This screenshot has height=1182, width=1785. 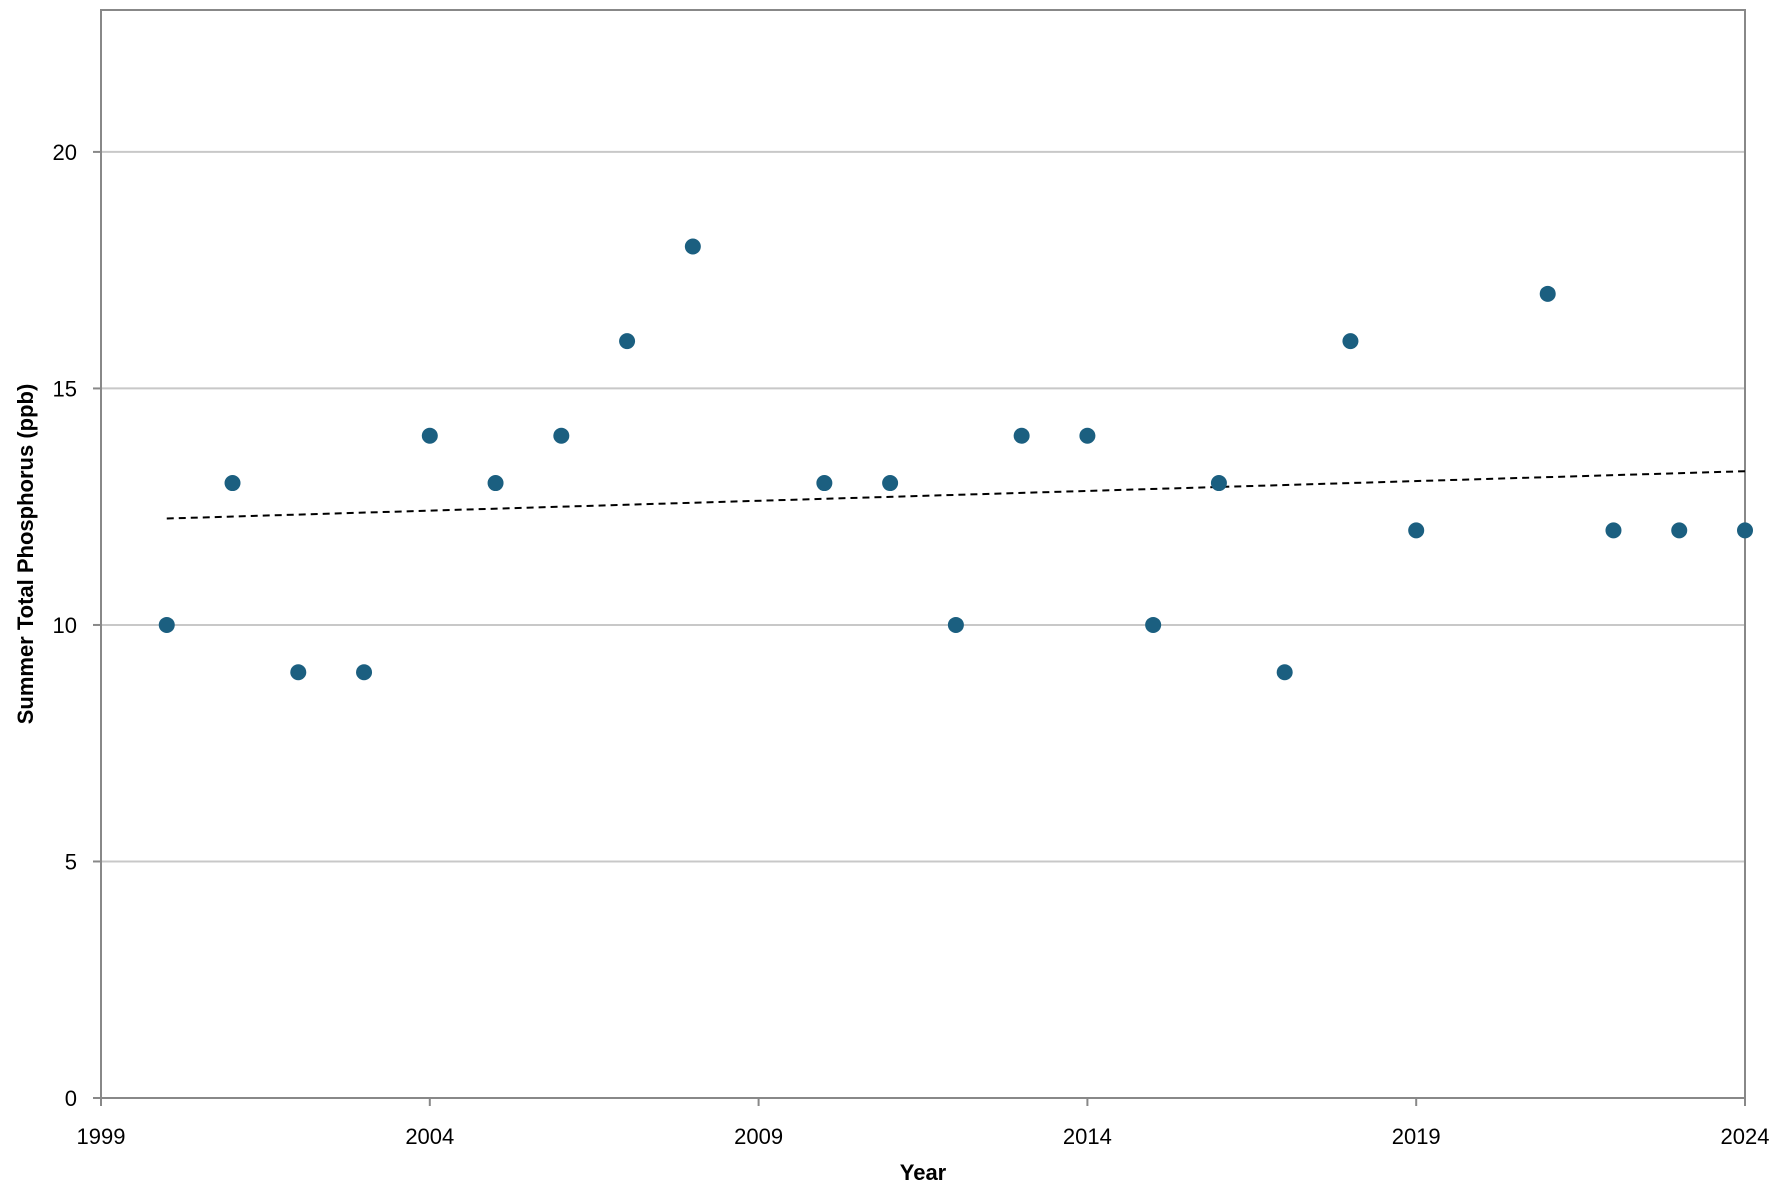 I want to click on trendline, so click(x=956, y=495).